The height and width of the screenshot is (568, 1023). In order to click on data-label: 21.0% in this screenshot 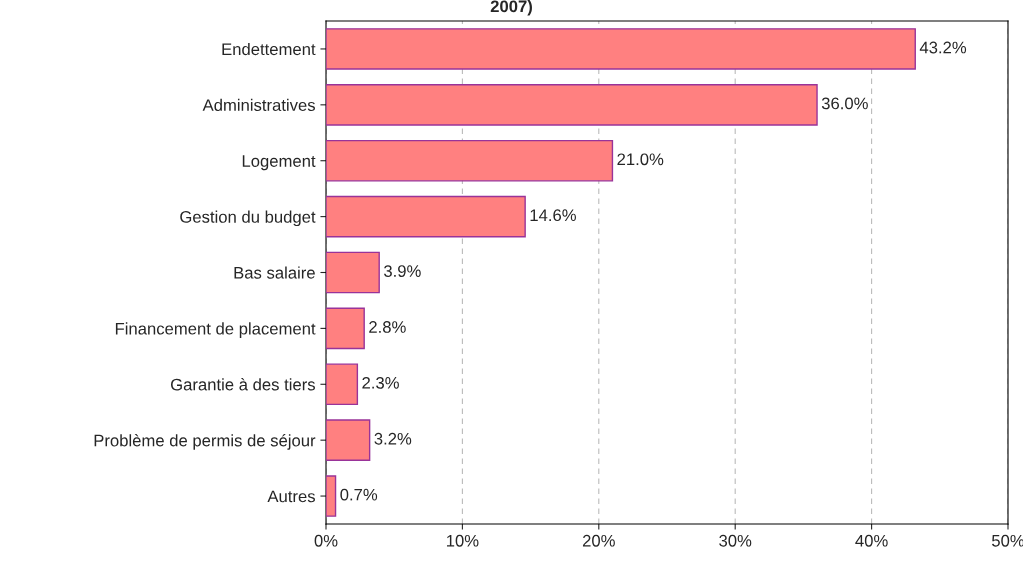, I will do `click(640, 159)`.